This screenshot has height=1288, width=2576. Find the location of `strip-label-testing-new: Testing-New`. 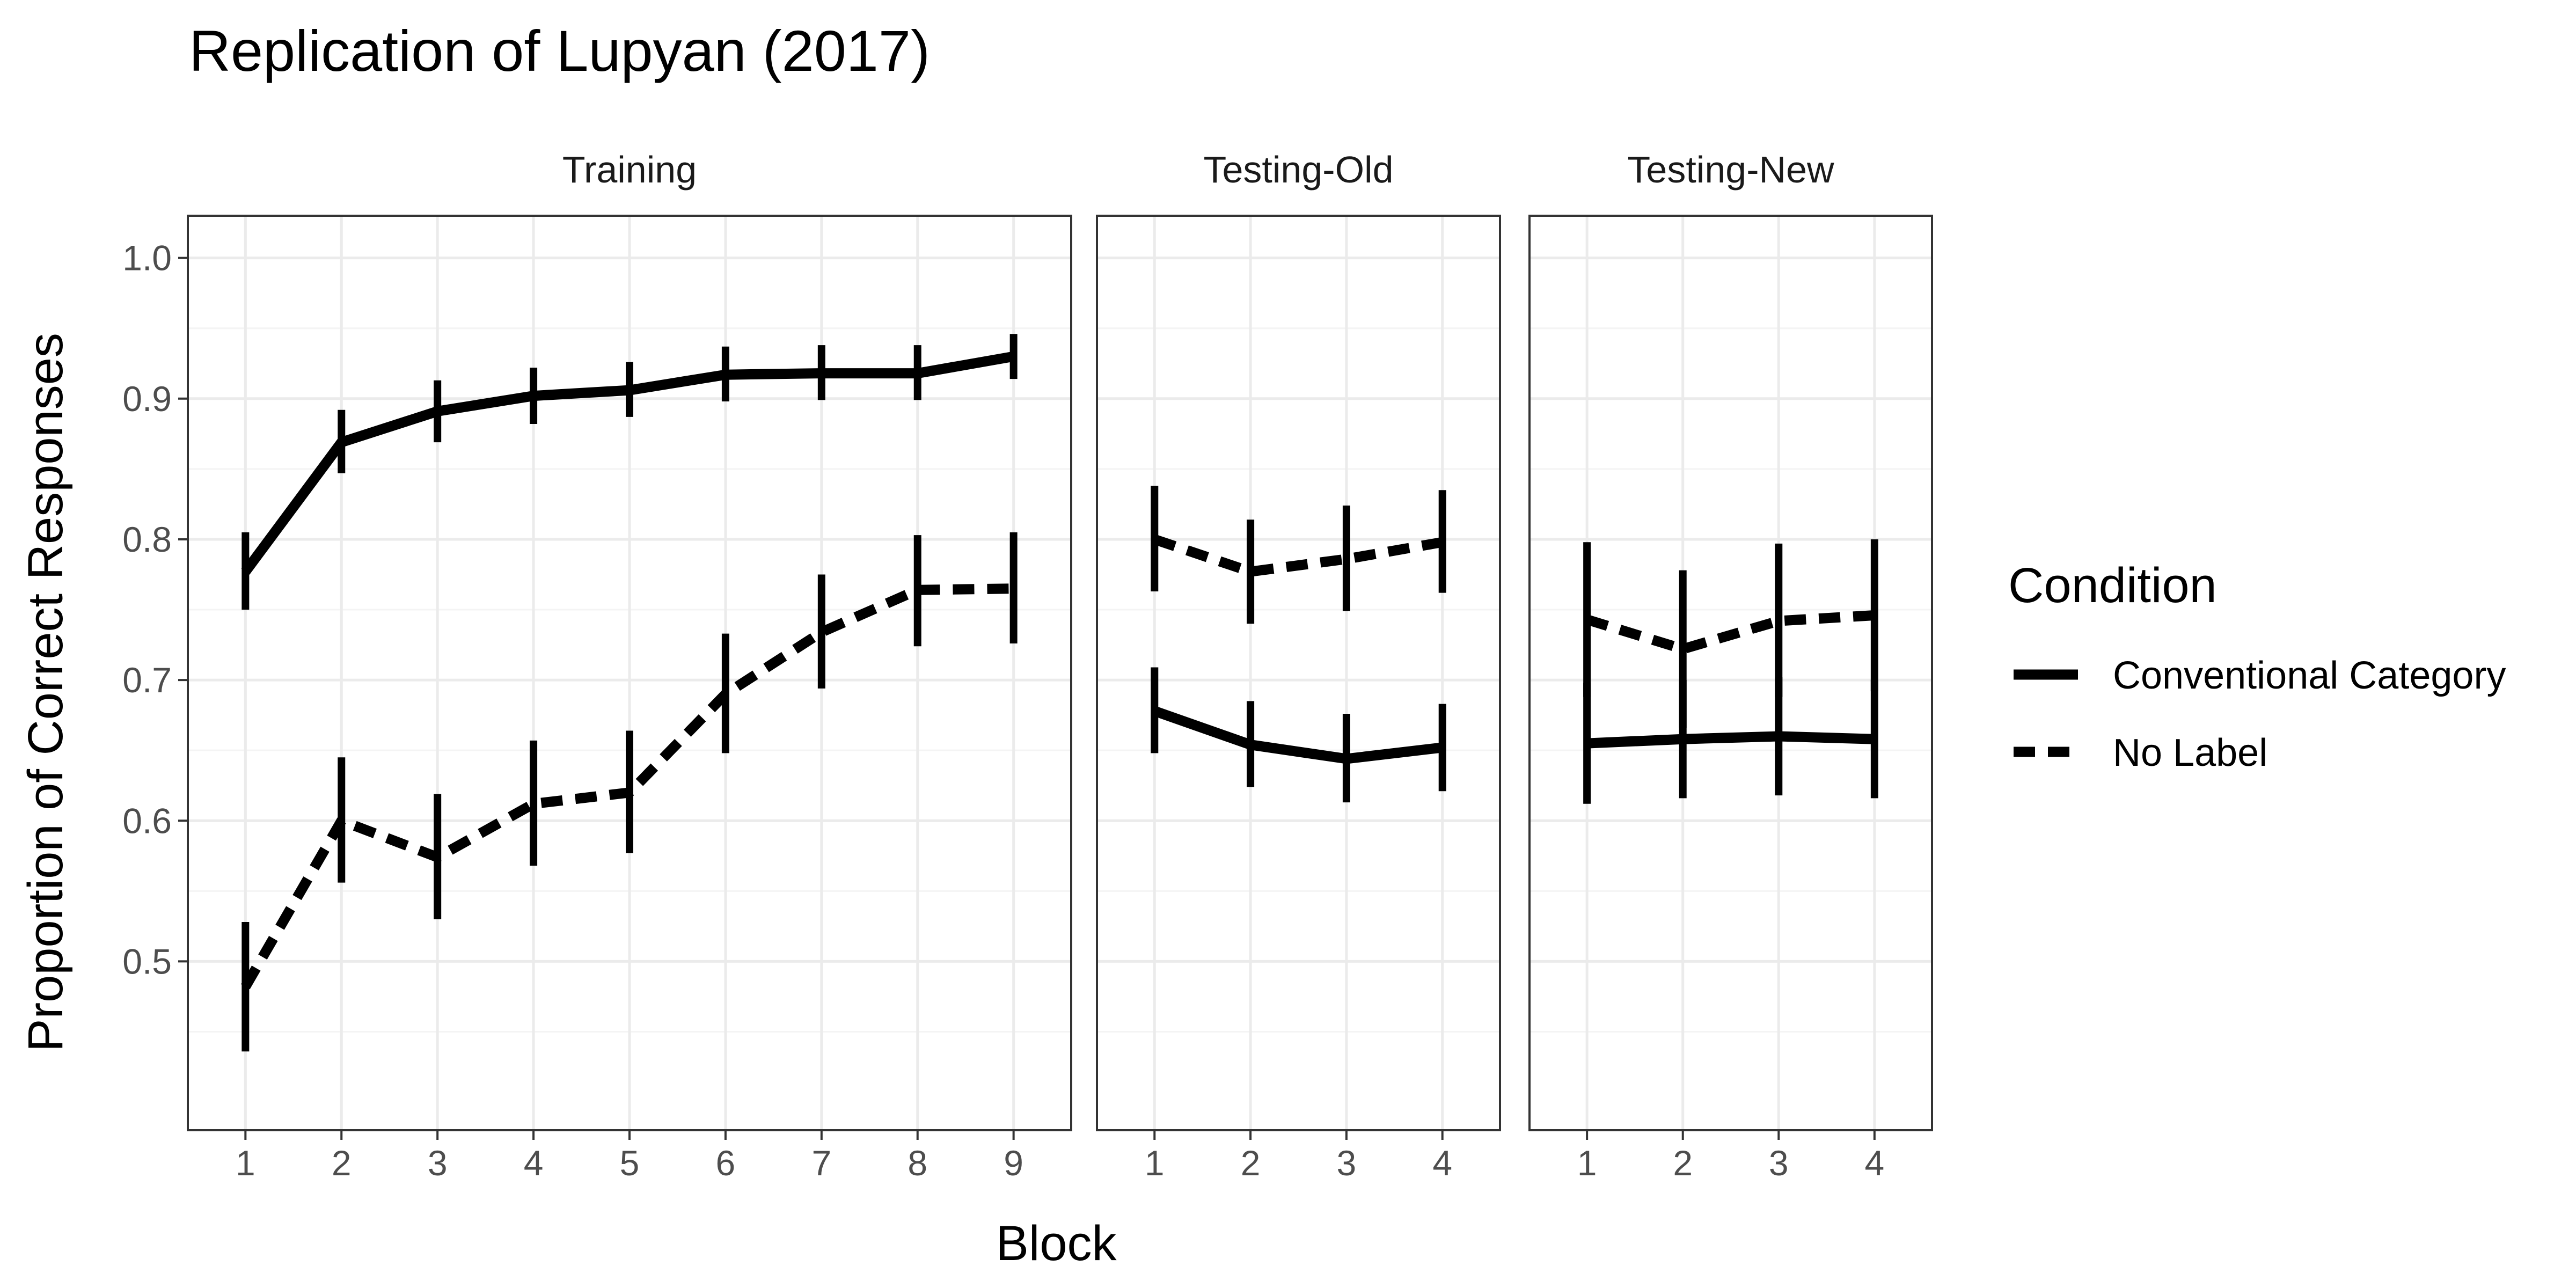

strip-label-testing-new: Testing-New is located at coordinates (1730, 170).